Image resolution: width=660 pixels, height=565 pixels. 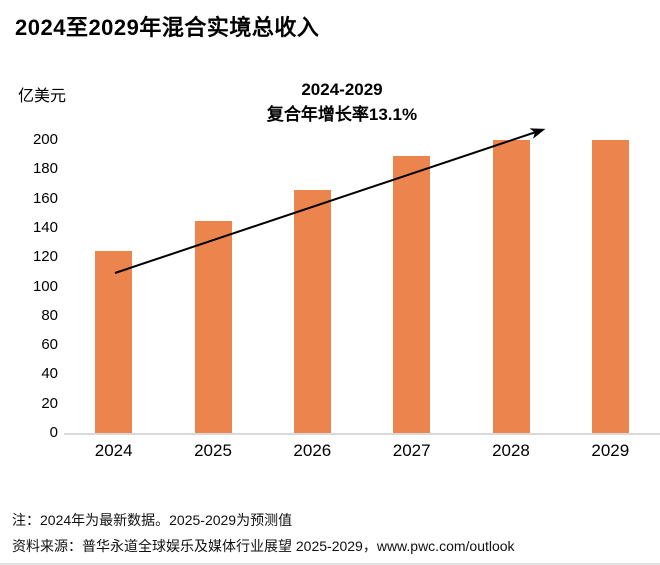 I want to click on bottom-divider, so click(x=330, y=564).